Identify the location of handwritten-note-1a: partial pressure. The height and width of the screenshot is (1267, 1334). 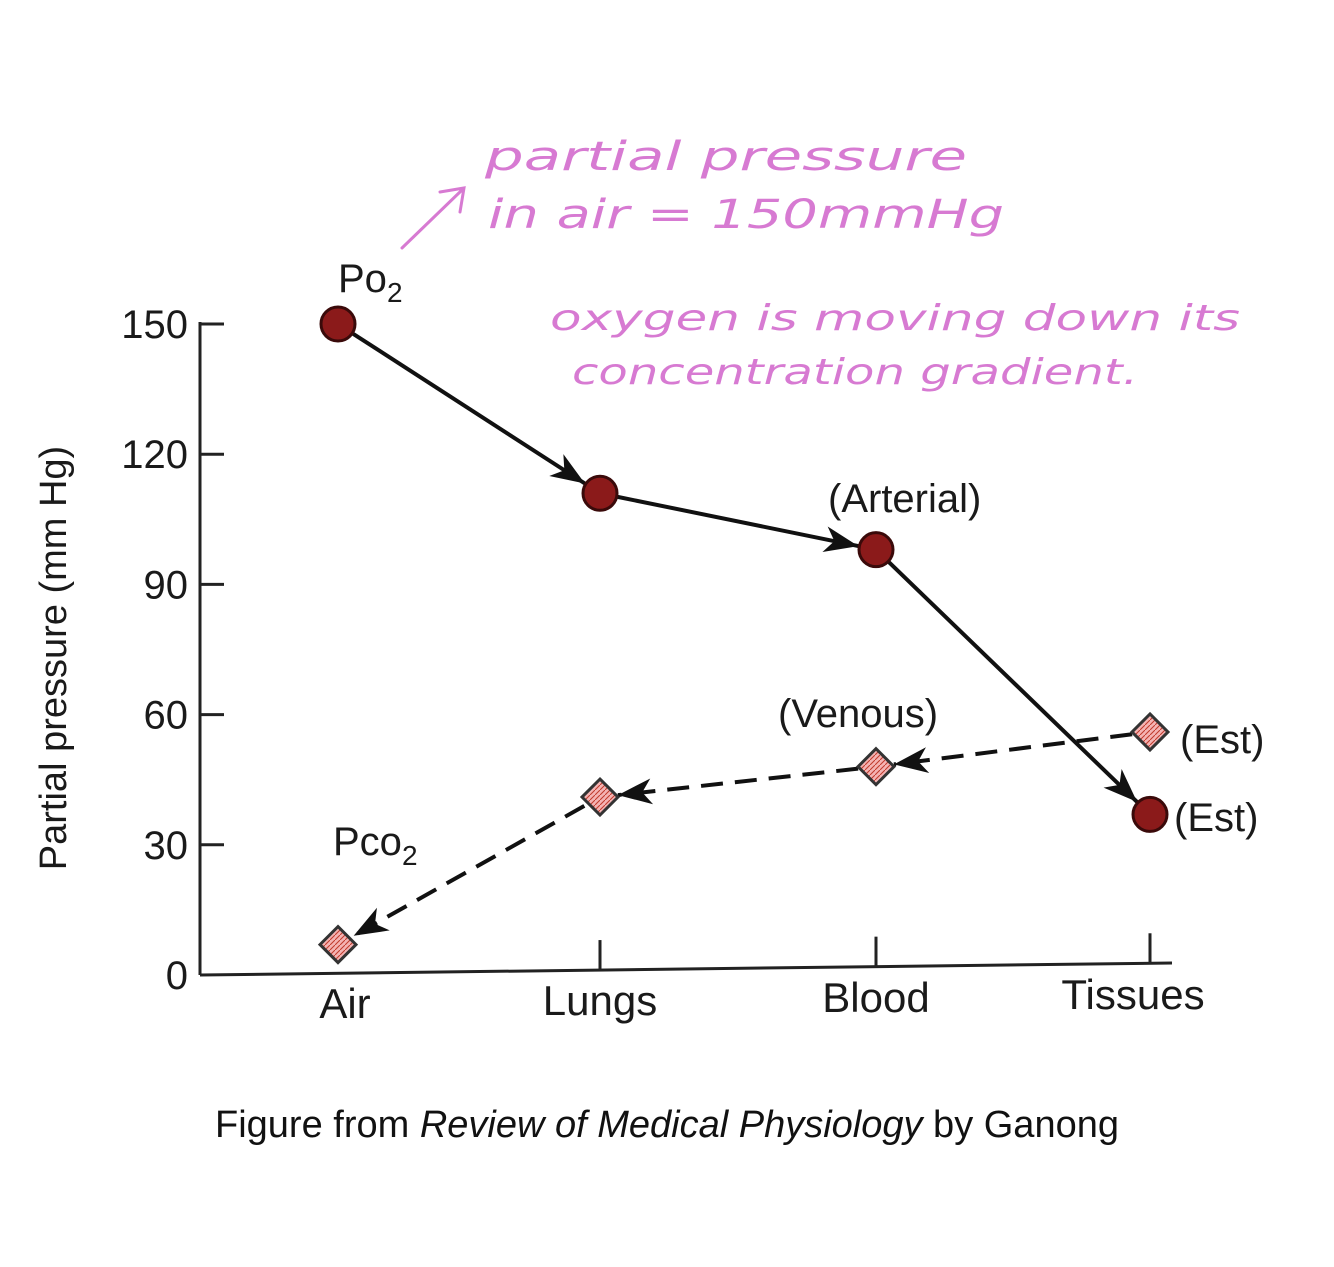
(725, 157).